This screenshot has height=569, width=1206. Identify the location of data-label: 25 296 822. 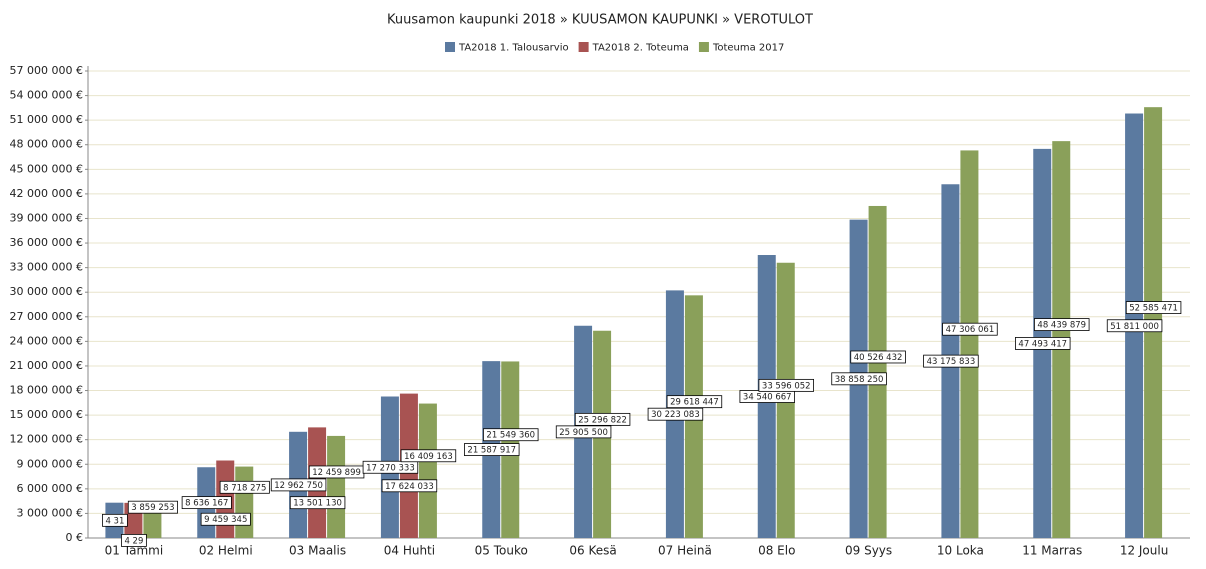
(602, 420).